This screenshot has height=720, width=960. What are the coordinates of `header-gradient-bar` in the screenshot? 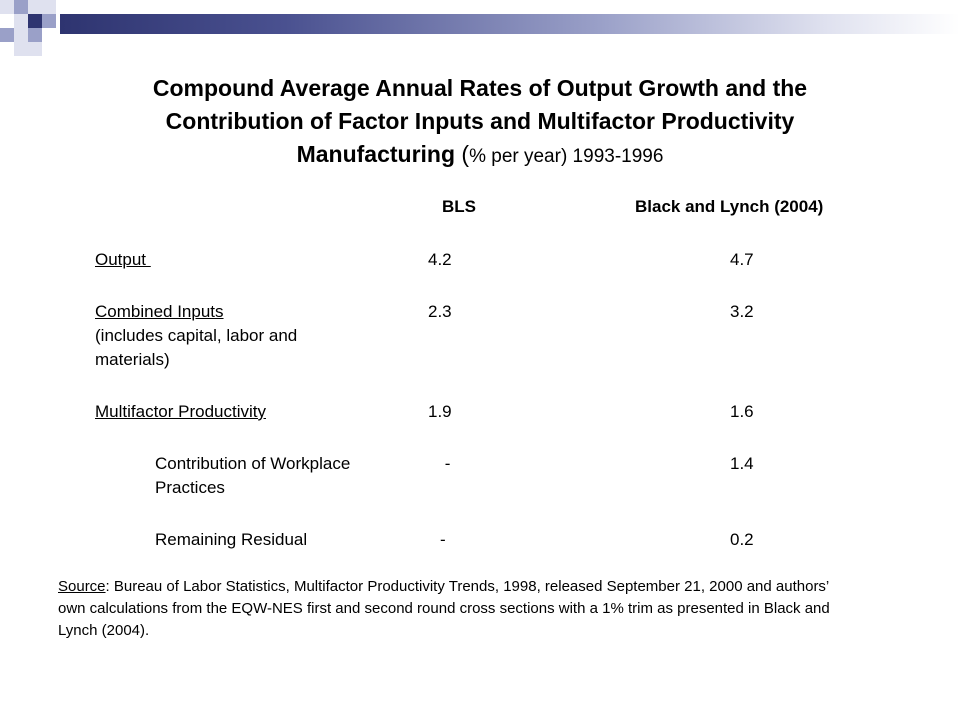 It's located at (510, 24).